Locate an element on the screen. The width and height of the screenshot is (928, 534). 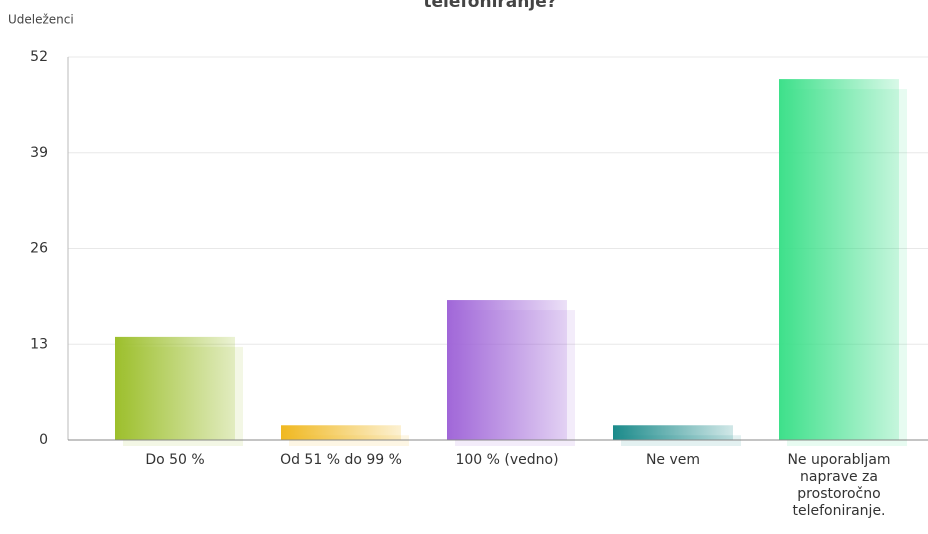
x-tick-label: Ne vem is located at coordinates (673, 460).